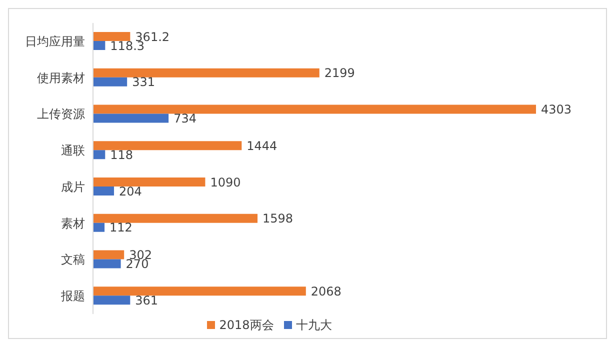 This screenshot has height=347, width=615. Describe the element at coordinates (73, 187) in the screenshot. I see `y-tick-label: 成片` at that location.